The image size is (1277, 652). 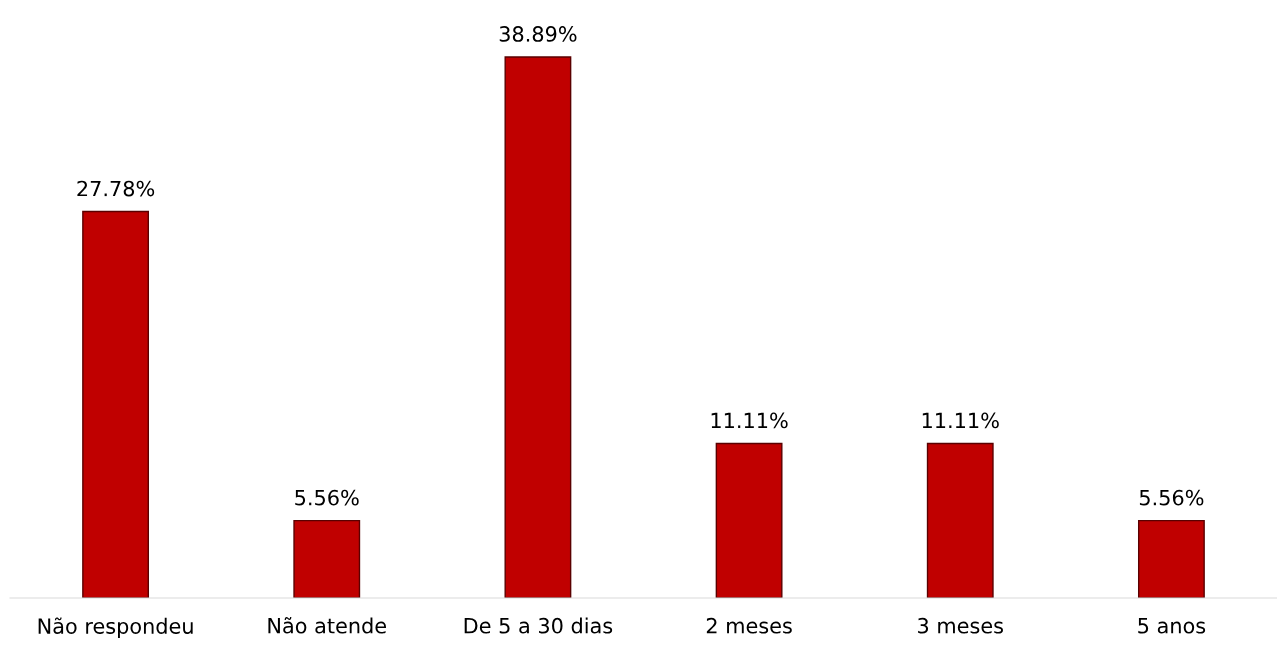 What do you see at coordinates (538, 34) in the screenshot?
I see `data-label: 38.89%` at bounding box center [538, 34].